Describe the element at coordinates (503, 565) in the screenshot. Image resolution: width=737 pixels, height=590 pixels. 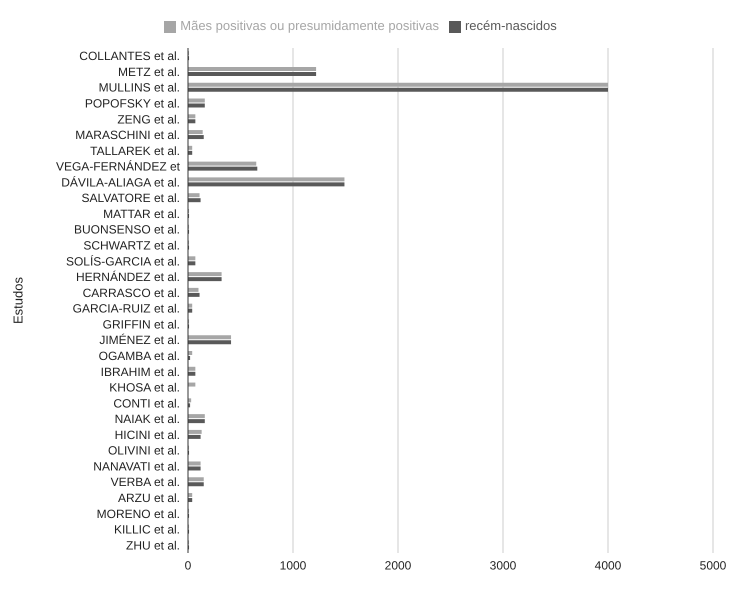
I see `x-tick-label: 3000` at that location.